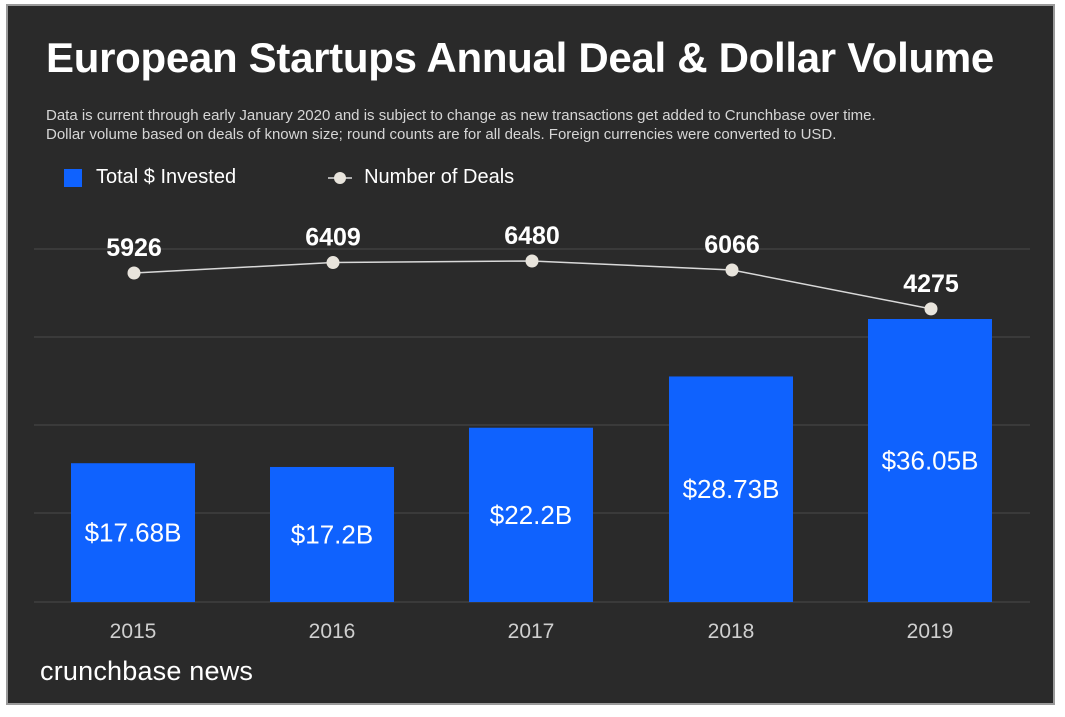 This screenshot has width=1065, height=717. I want to click on legend-bar-label: Total $ Invested, so click(166, 177).